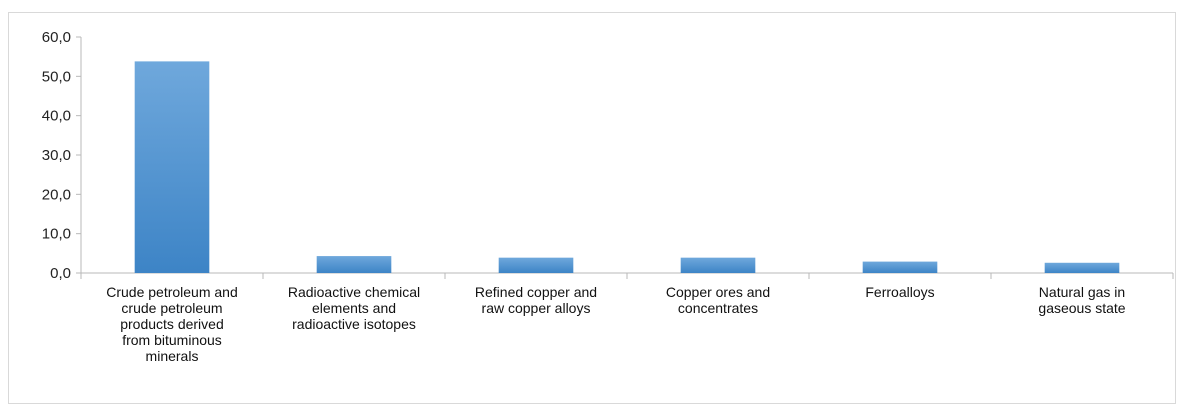 The image size is (1178, 406). I want to click on y-axis: 0,0 10,0 20,0 30,0 40,0 50,0 60,0, so click(62, 155).